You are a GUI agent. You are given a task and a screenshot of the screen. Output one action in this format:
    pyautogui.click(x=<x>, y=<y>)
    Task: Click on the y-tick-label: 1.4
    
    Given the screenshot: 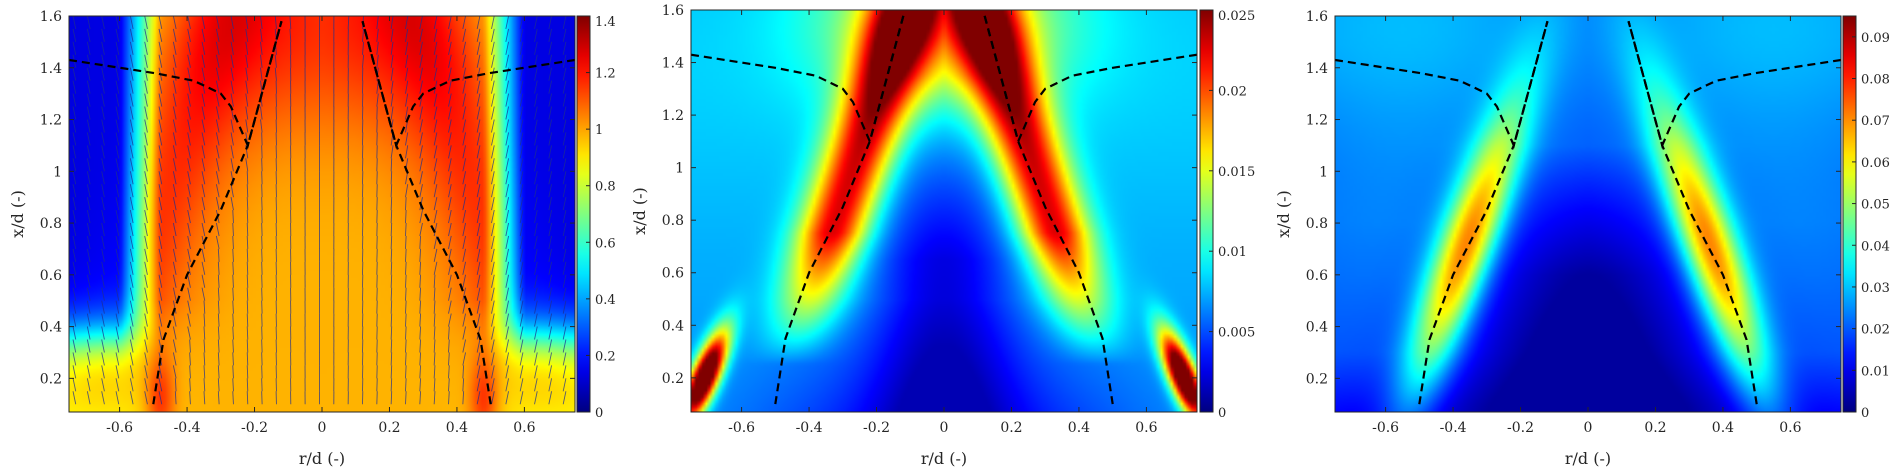 What is the action you would take?
    pyautogui.click(x=673, y=64)
    